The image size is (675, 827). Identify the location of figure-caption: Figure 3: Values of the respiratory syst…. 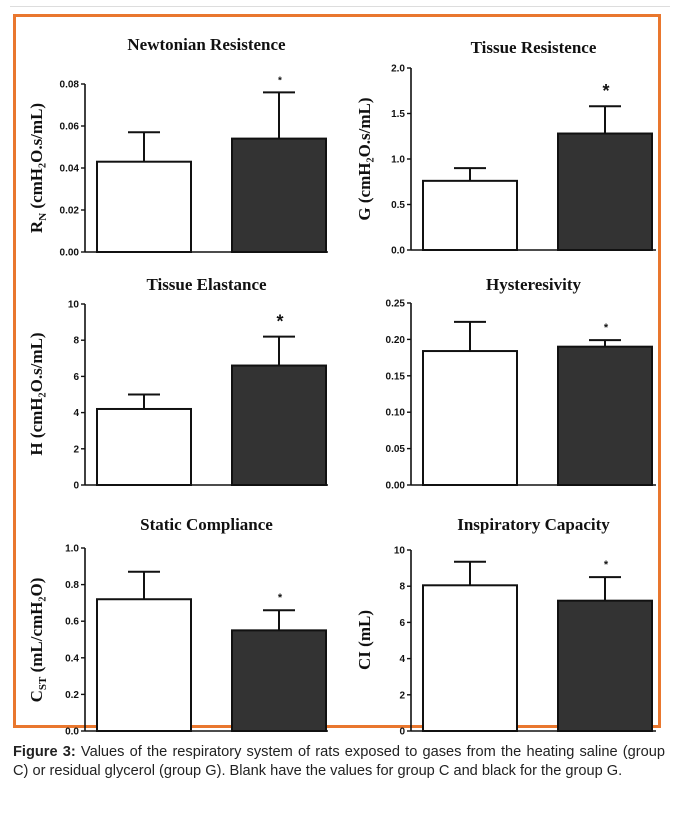
(339, 762).